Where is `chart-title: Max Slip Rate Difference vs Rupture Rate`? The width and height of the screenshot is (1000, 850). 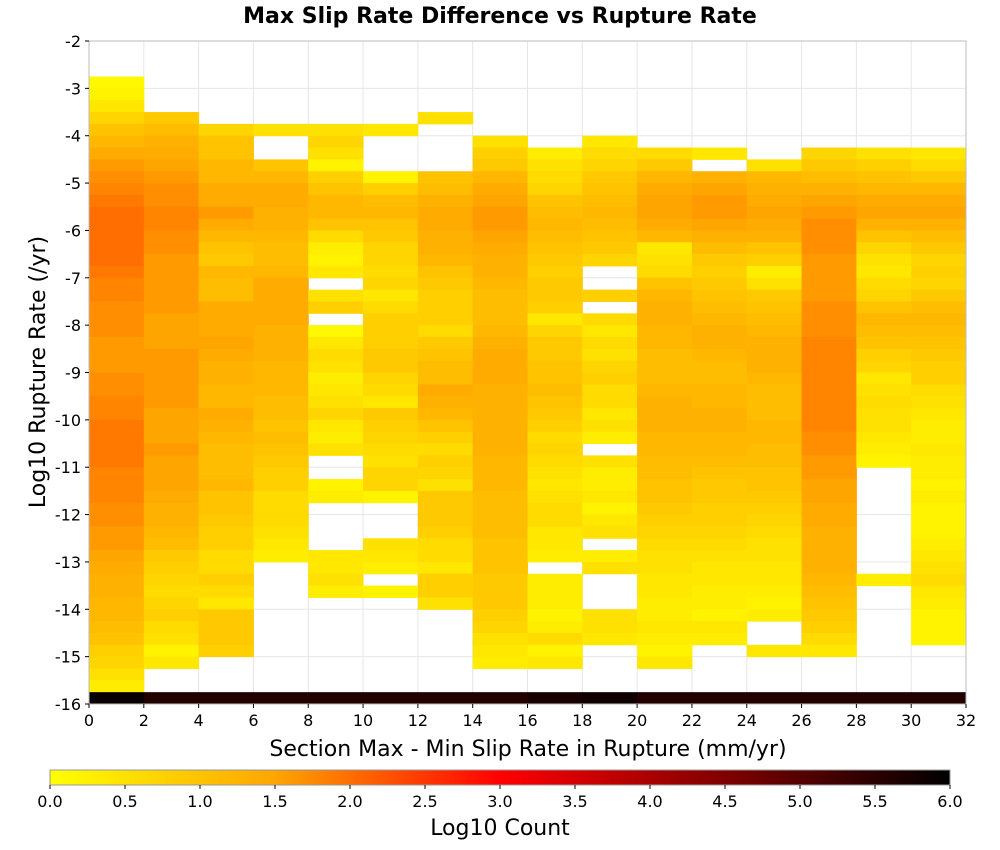
chart-title: Max Slip Rate Difference vs Rupture Rate is located at coordinates (500, 16).